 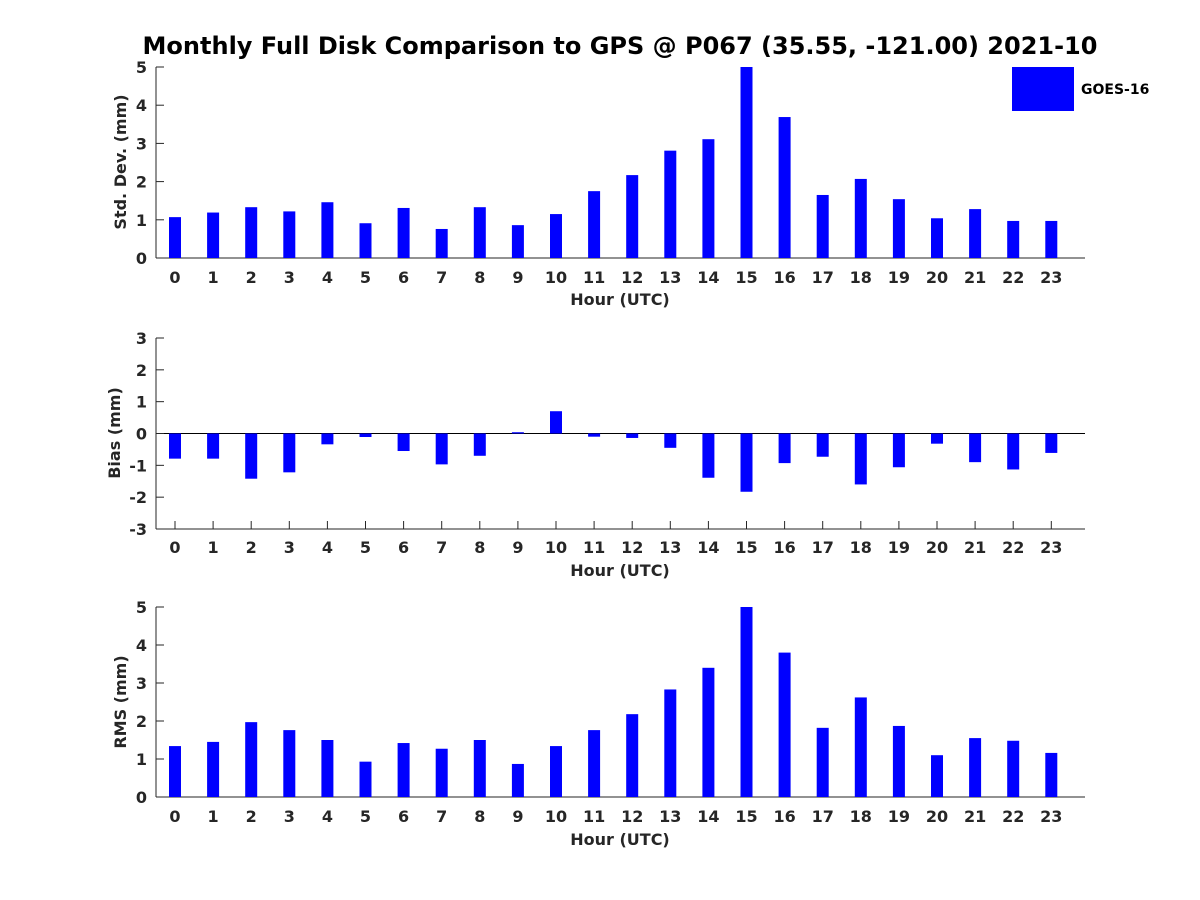 What do you see at coordinates (141, 607) in the screenshot?
I see `y-tick-label: 5` at bounding box center [141, 607].